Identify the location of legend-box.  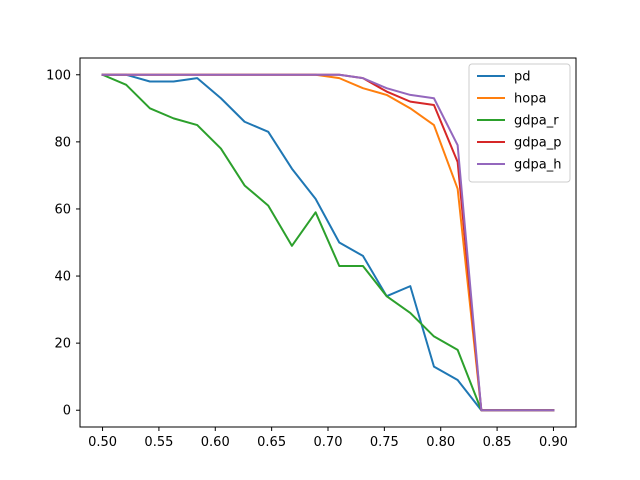
(519, 123).